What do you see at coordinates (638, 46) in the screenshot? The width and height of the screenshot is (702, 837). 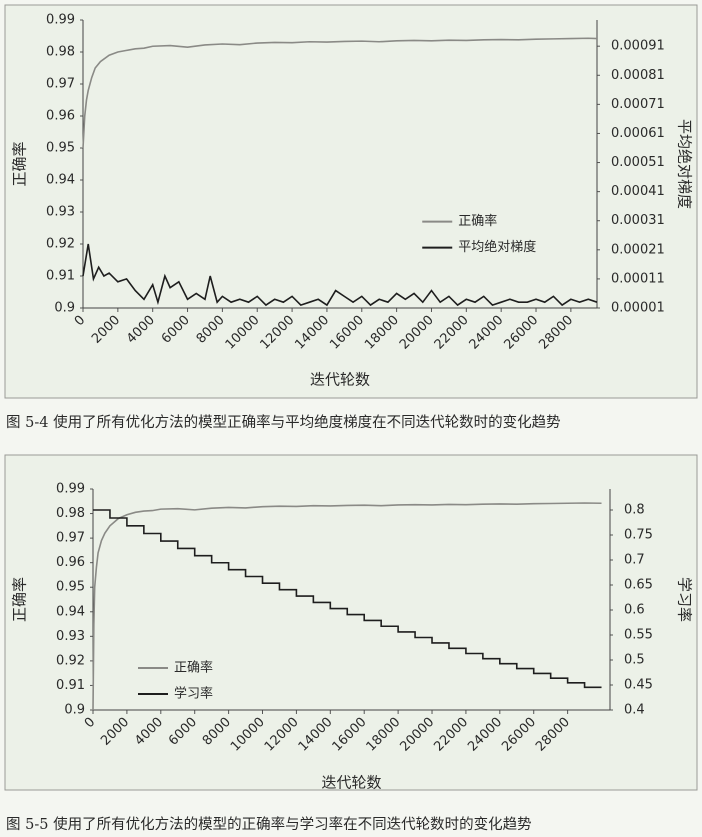 I see `y2-tick-label: 0.00091` at bounding box center [638, 46].